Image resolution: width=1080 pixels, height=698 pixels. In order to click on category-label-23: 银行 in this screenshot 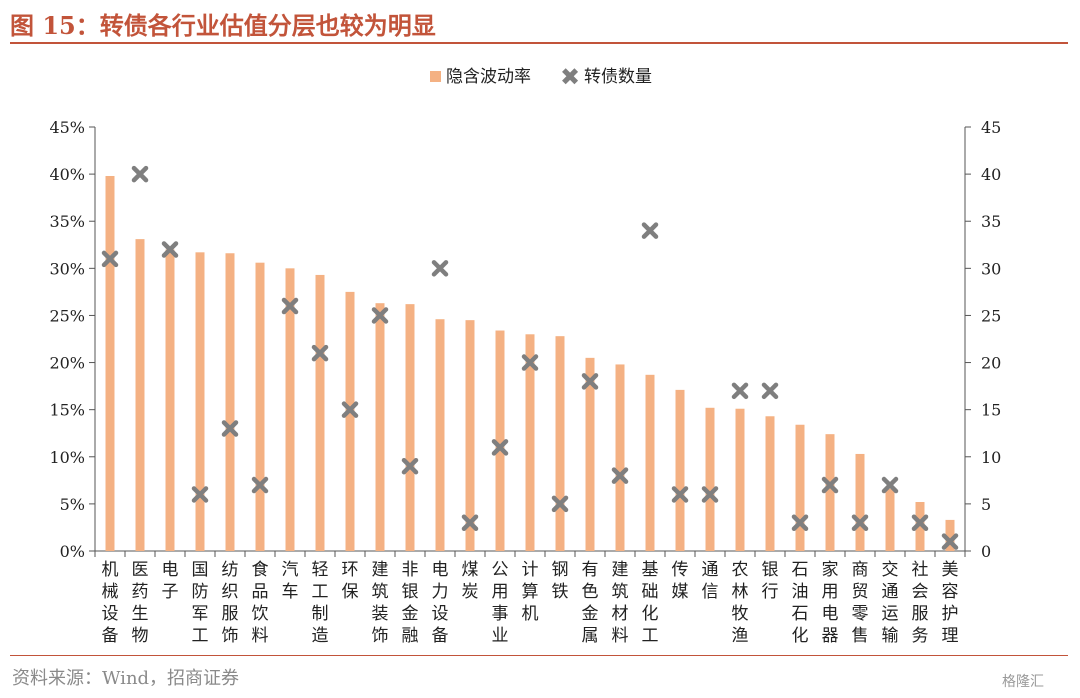, I will do `click(770, 581)`.